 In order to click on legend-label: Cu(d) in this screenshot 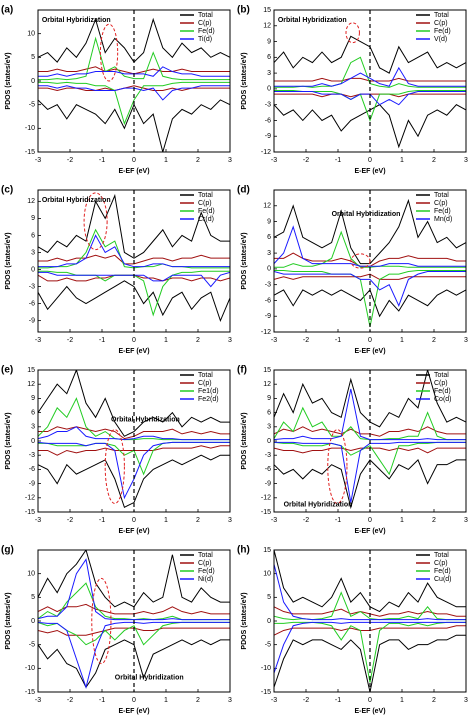, I will do `click(443, 579)`.